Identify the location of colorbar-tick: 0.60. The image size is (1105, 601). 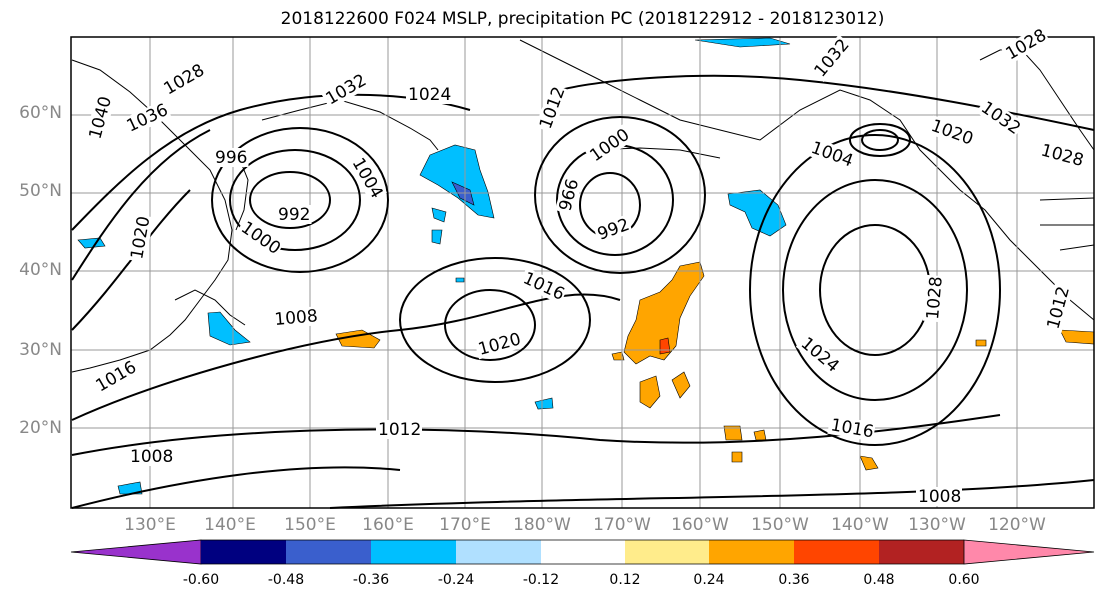
(964, 580).